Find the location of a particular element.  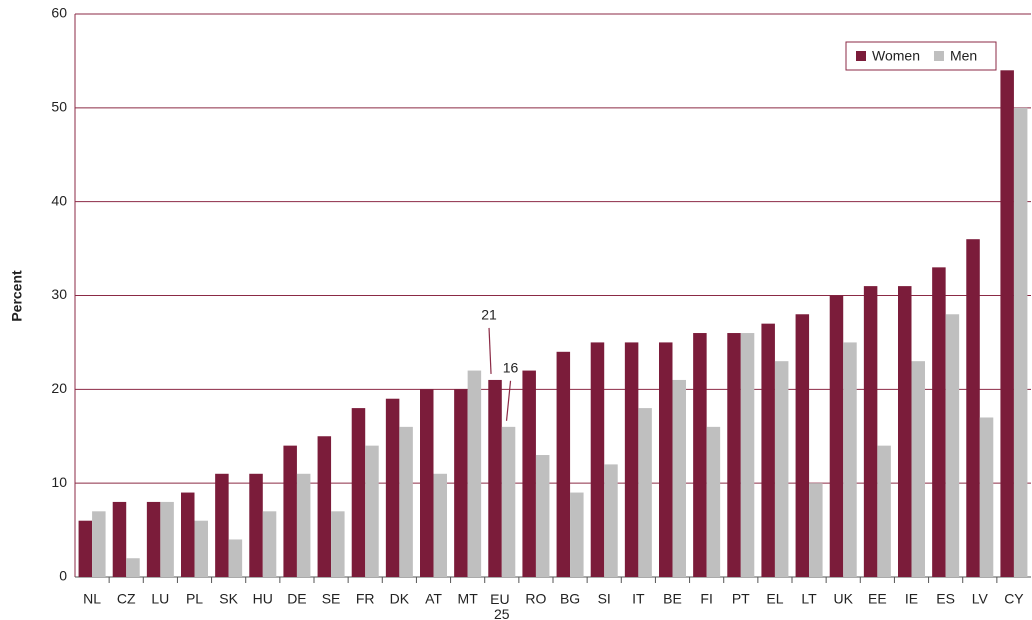

legend-label: Men is located at coordinates (963, 56).